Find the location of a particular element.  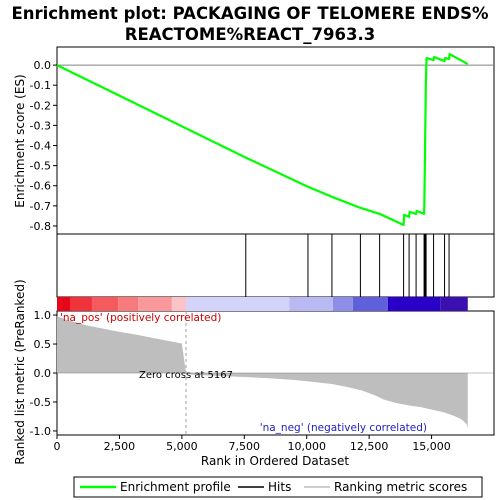

es-y-tick-label: -0.2 is located at coordinates (40, 105).